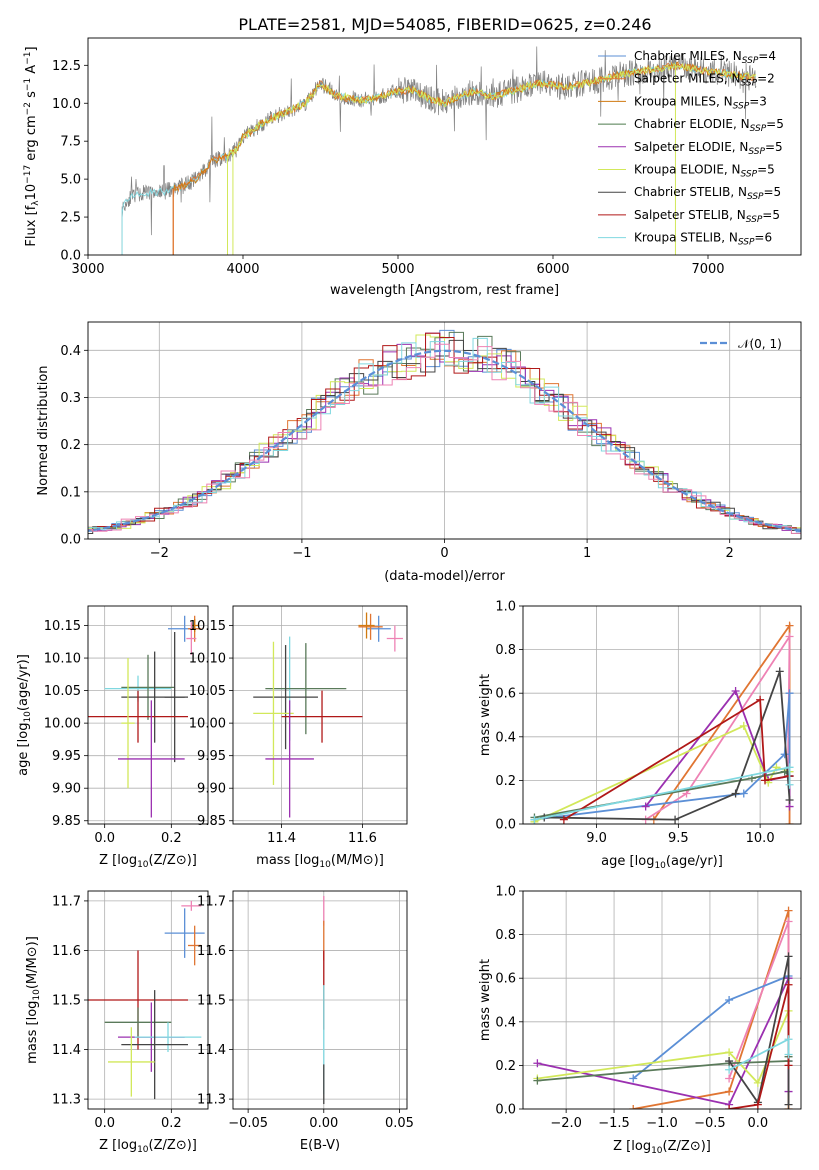 The height and width of the screenshot is (1170, 819). I want to click on mass-vs-Z-xlabel: Z [log10(Z/Z⊙)], so click(148, 1146).